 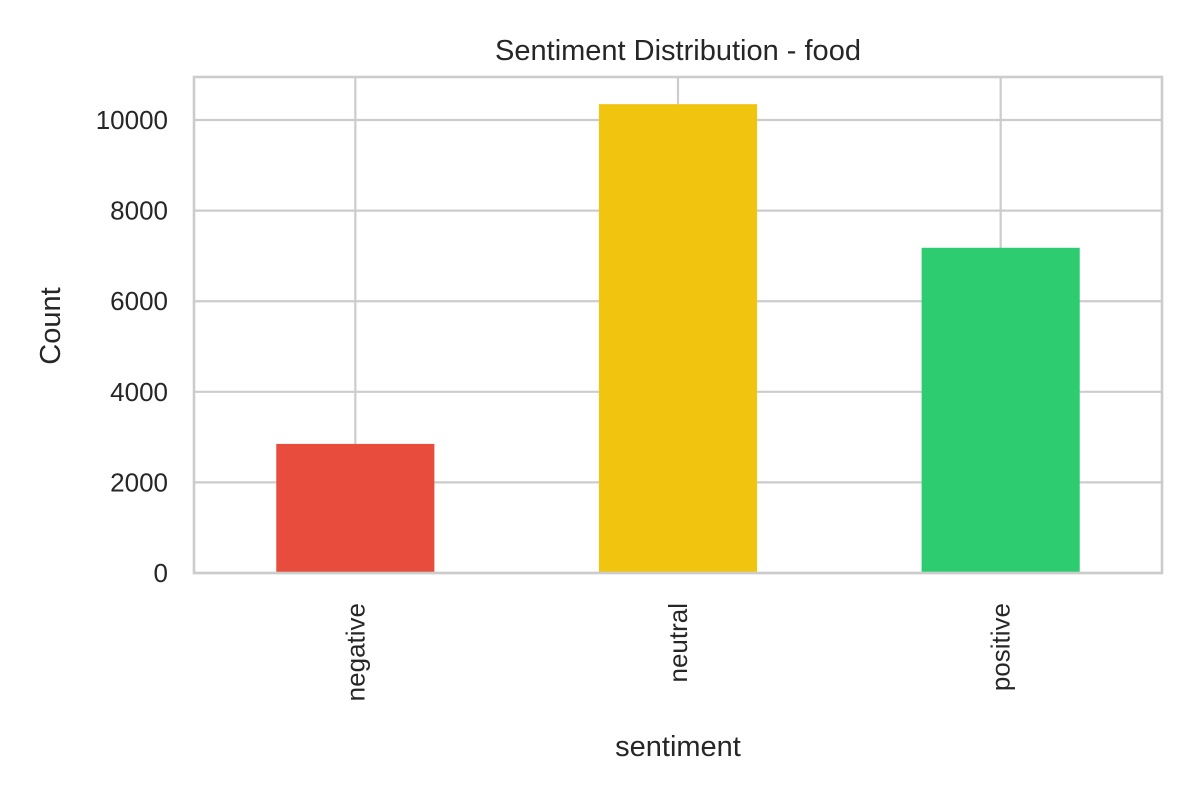 I want to click on bar-negative, so click(x=355, y=508).